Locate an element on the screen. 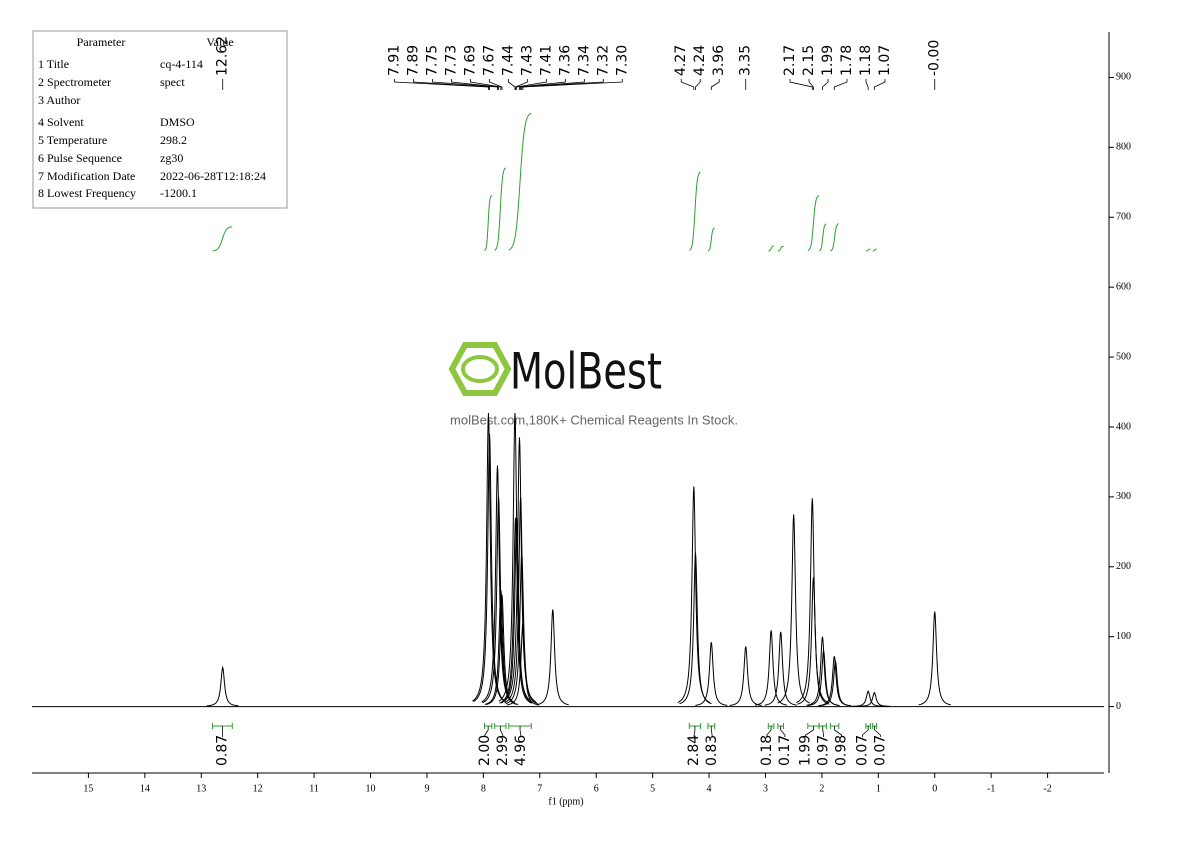 The height and width of the screenshot is (841, 1190). y-tick-label: 600 is located at coordinates (1123, 286).